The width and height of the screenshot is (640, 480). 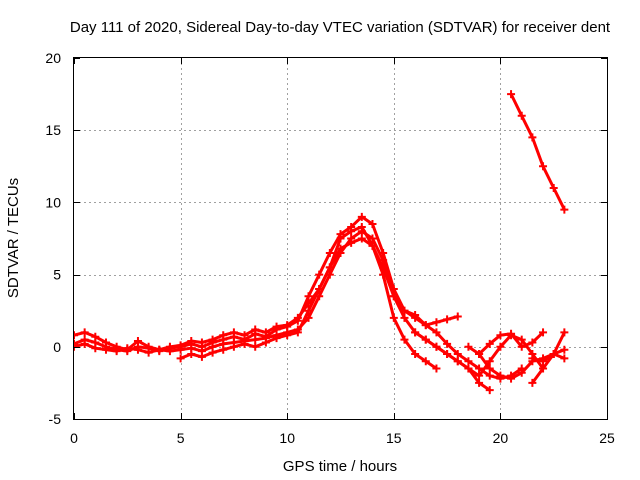 I want to click on y-tick-label: 20, so click(x=53, y=58).